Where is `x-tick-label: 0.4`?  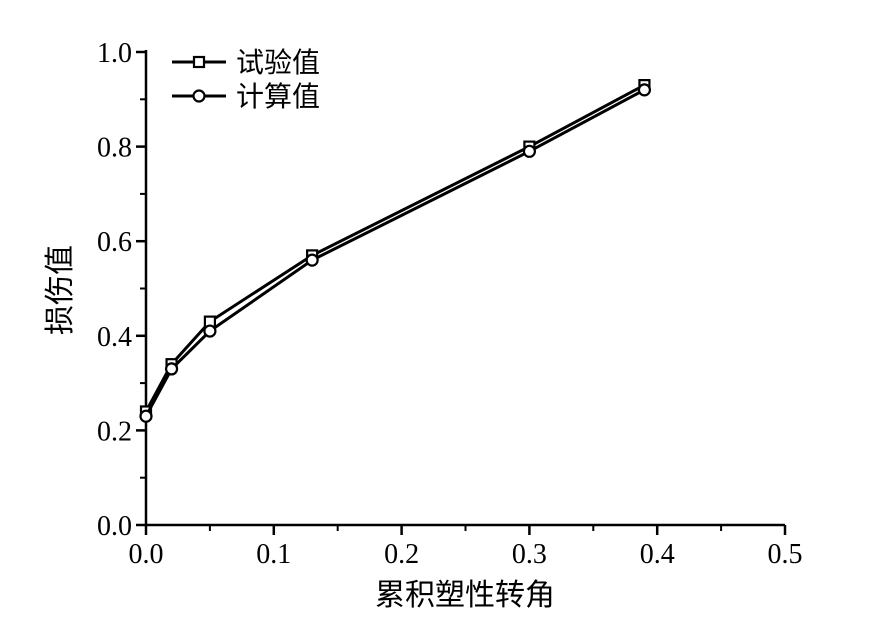
x-tick-label: 0.4 is located at coordinates (657, 554).